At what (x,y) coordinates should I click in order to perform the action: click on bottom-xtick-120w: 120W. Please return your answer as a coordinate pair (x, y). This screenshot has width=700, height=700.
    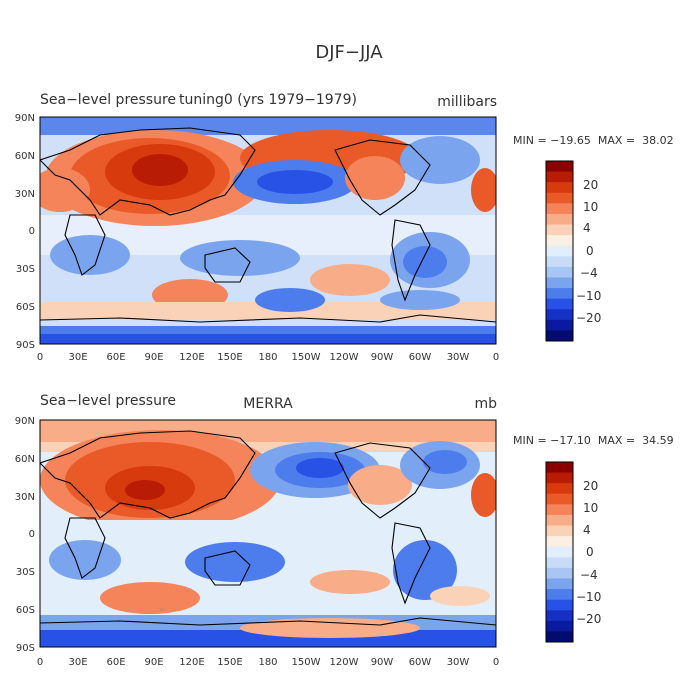
    Looking at the image, I should click on (344, 662).